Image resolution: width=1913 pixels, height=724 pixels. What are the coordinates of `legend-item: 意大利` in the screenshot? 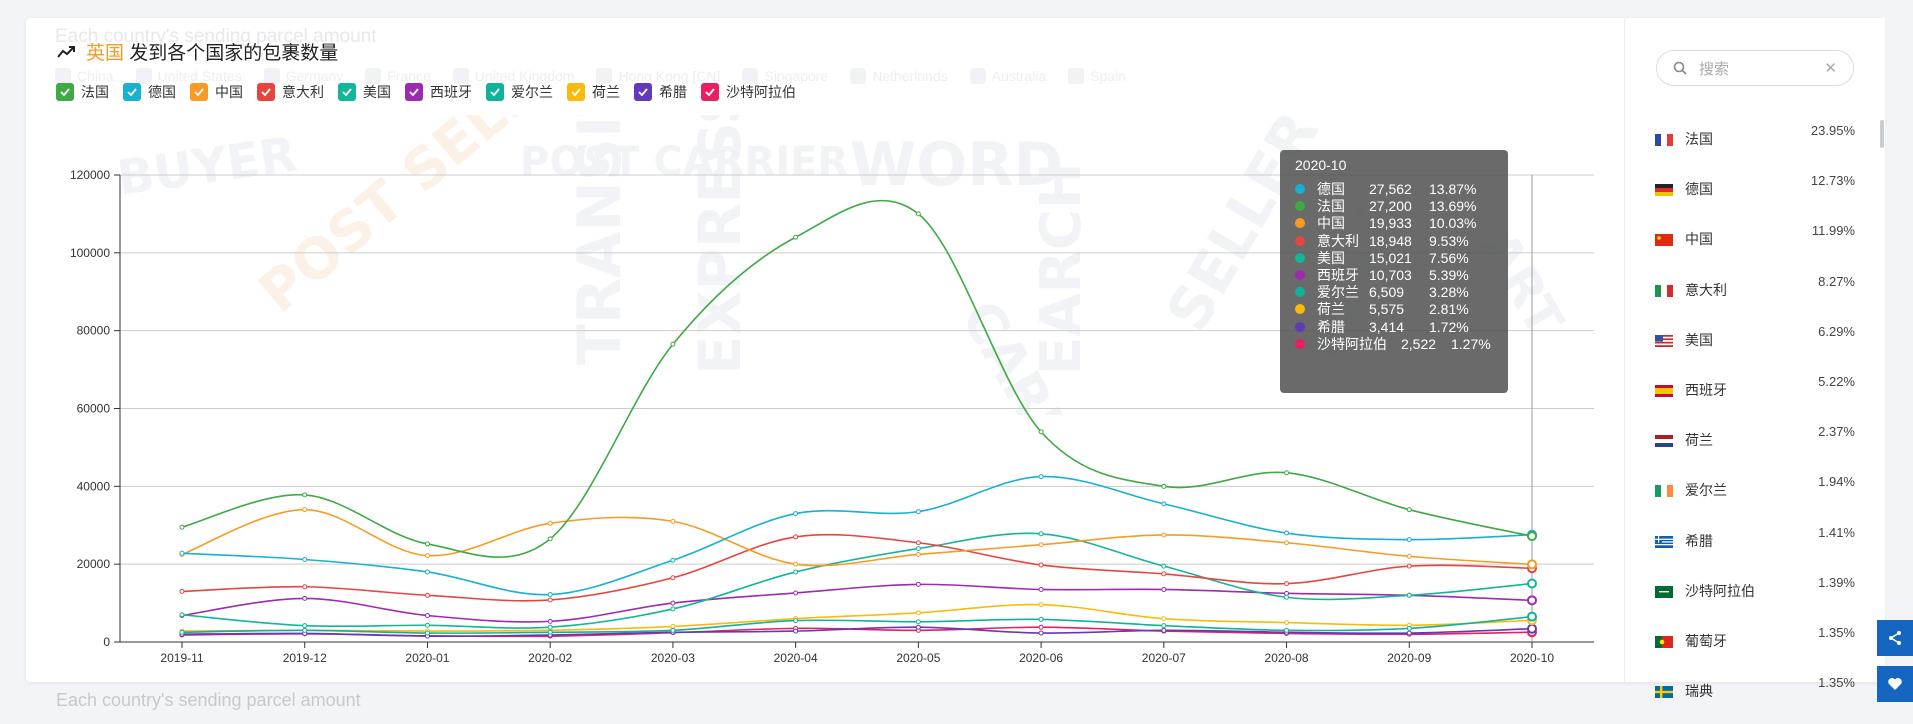 It's located at (290, 92).